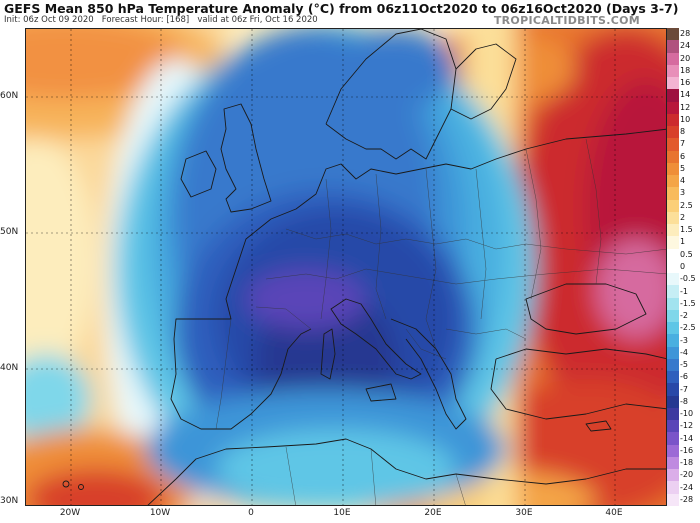 The width and height of the screenshot is (700, 523). Describe the element at coordinates (684, 291) in the screenshot. I see `colorbar-label: -1` at that location.